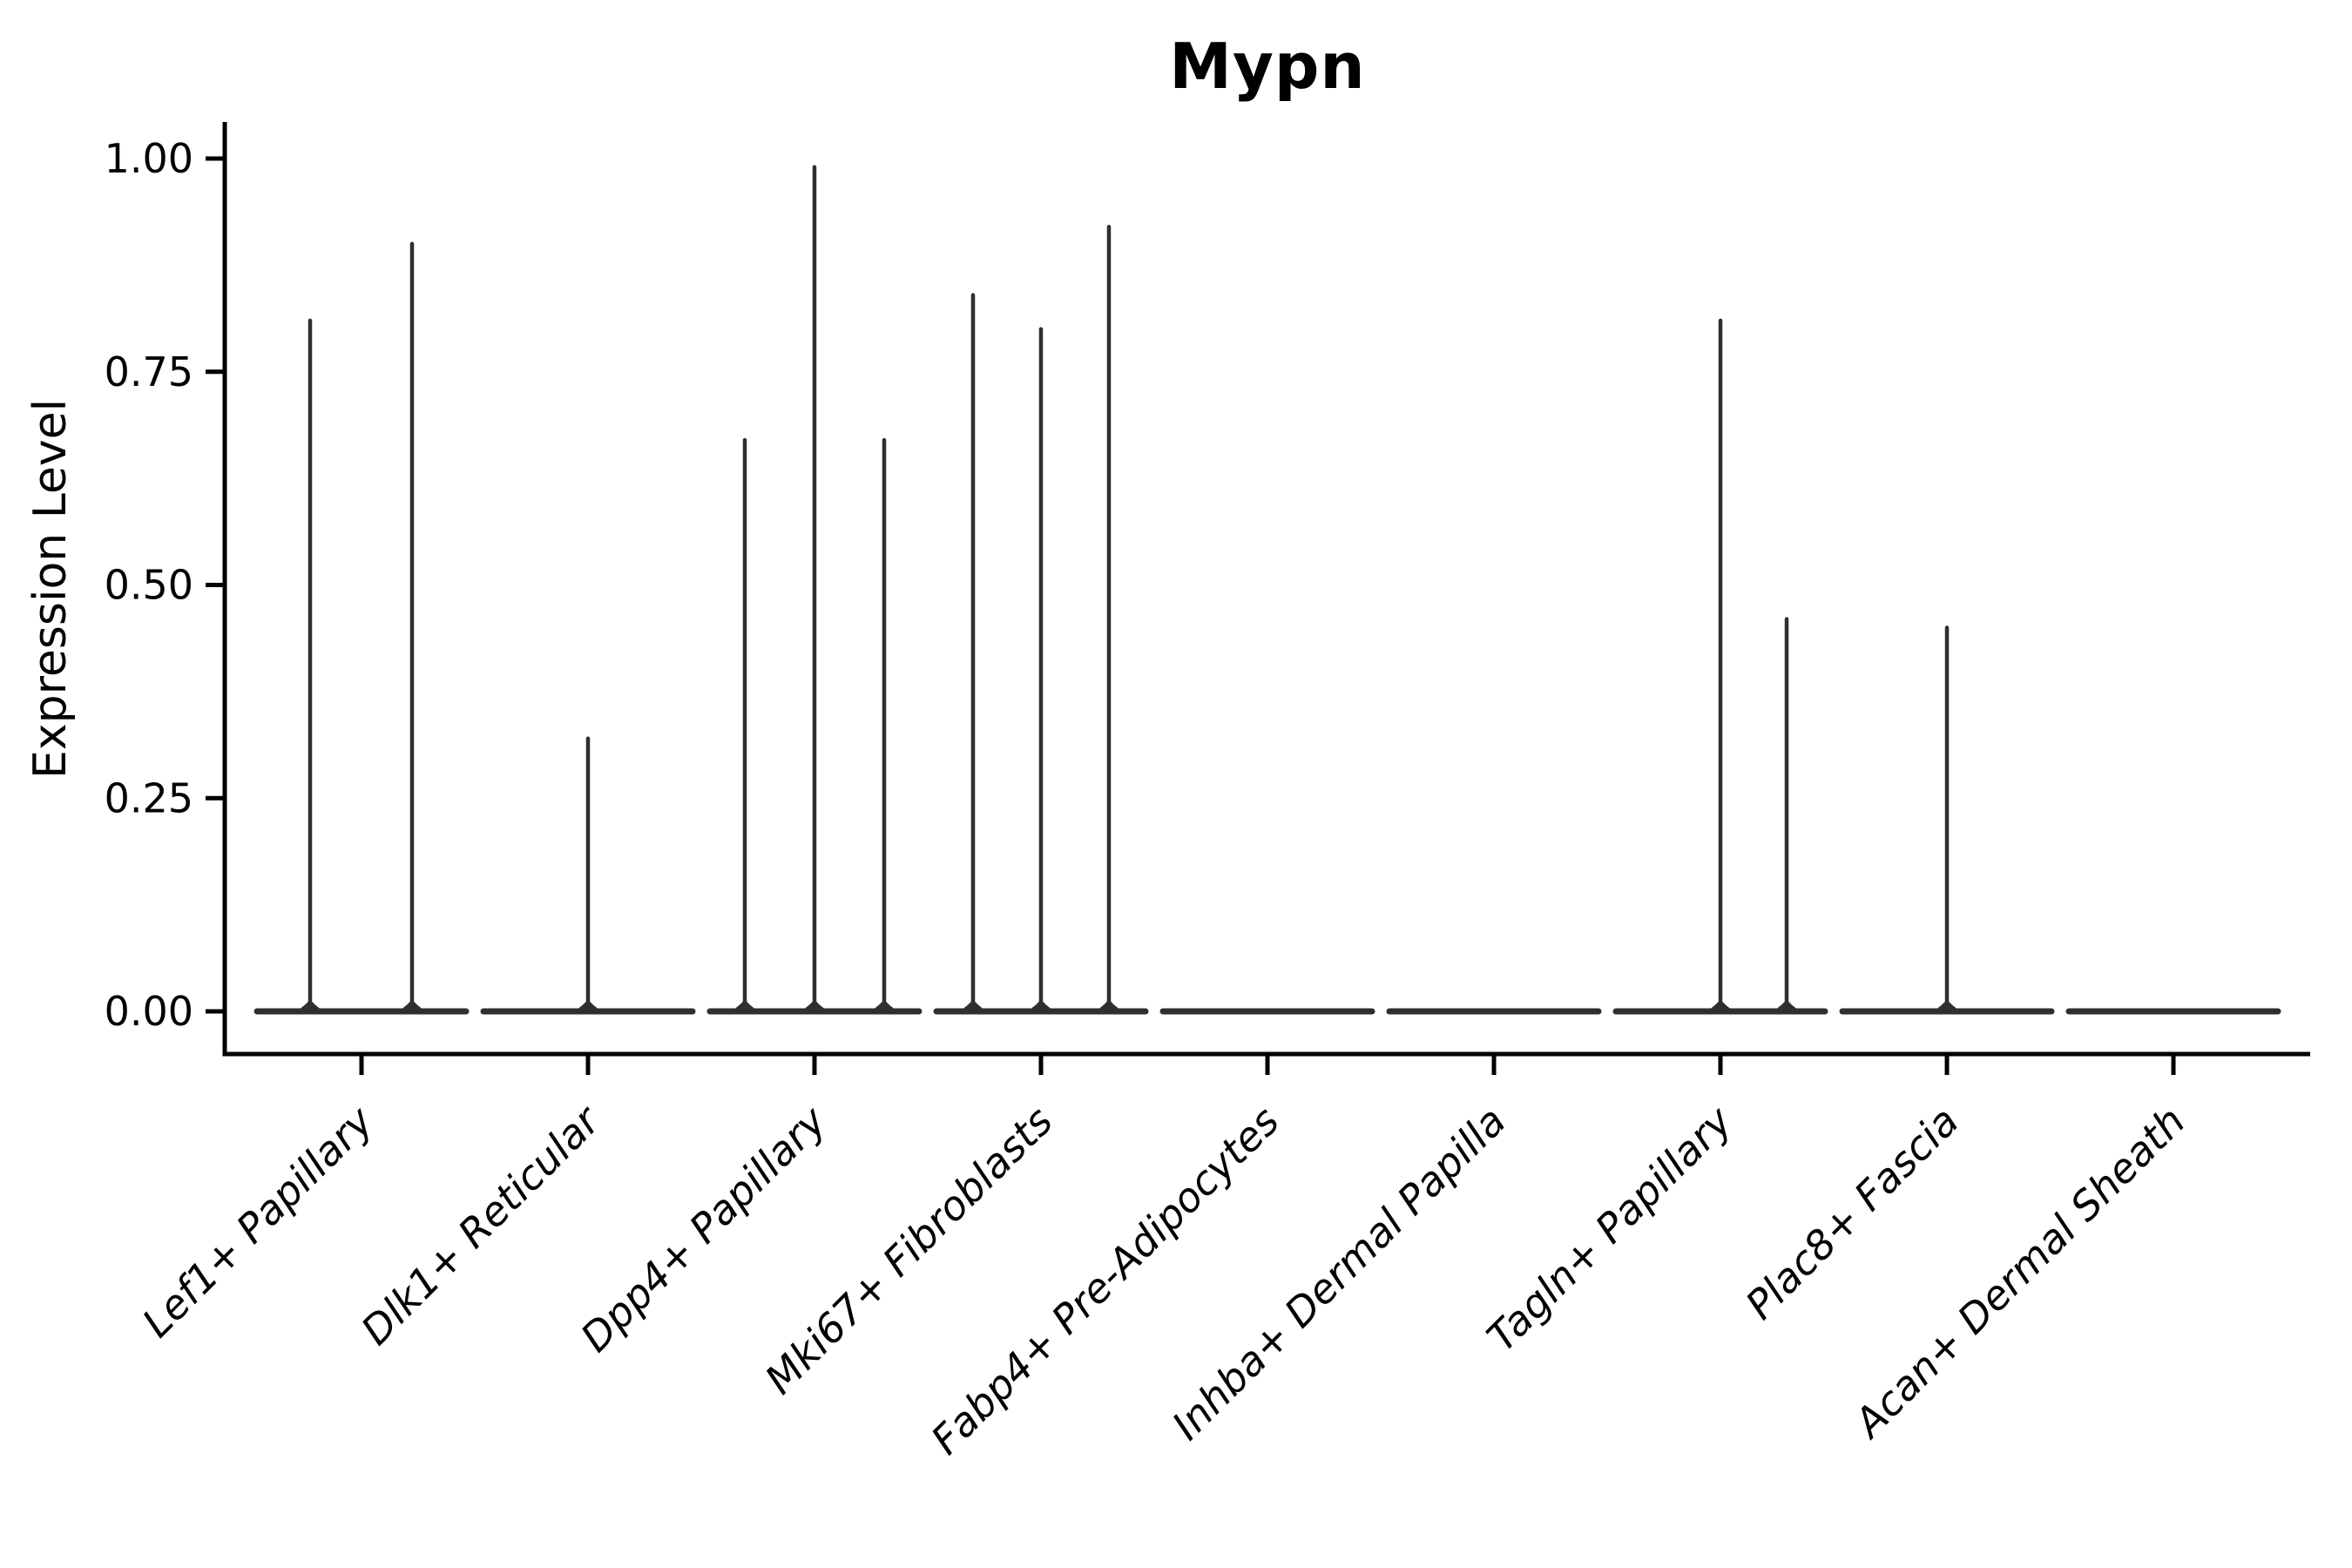  I want to click on x-tick-label: Tagln+ Papillary, so click(1609, 1229).